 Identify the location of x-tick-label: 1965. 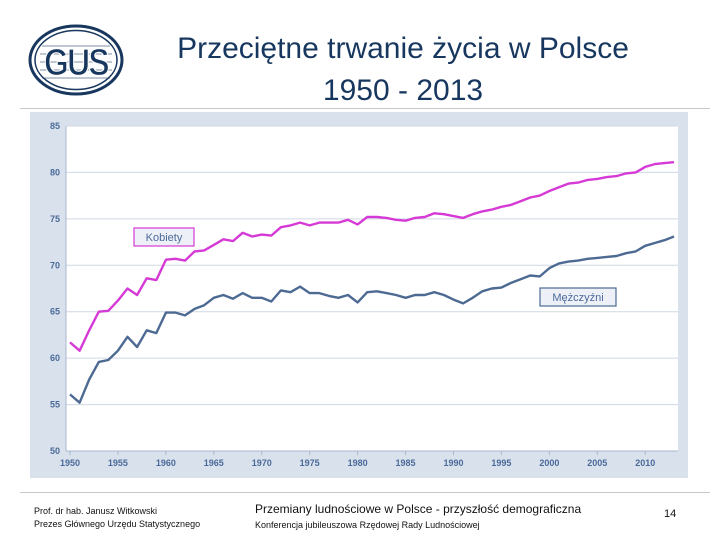
(214, 463).